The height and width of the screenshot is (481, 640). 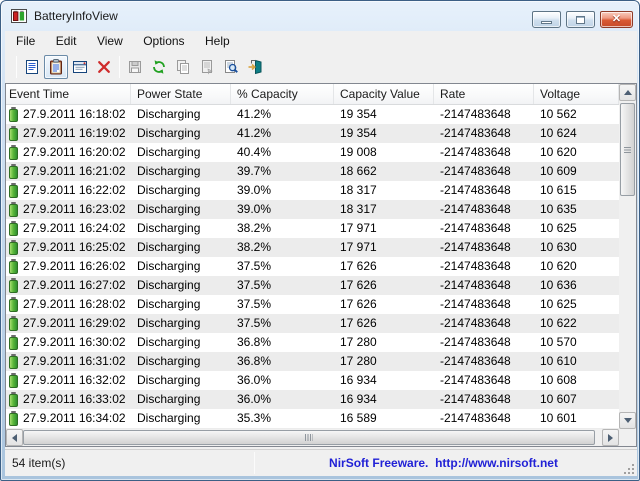 What do you see at coordinates (254, 209) in the screenshot?
I see `cell-capacity-percent: 39.0%` at bounding box center [254, 209].